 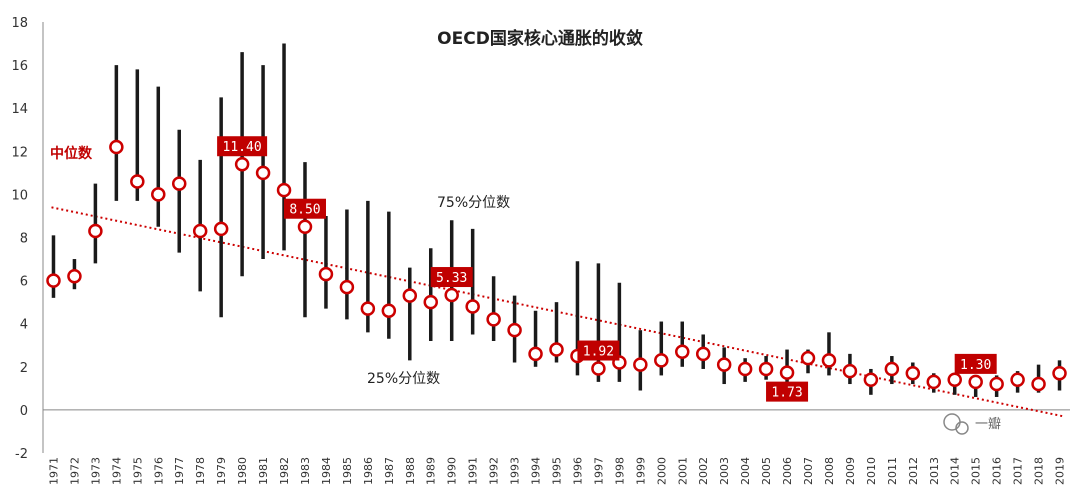 What do you see at coordinates (972, 424) in the screenshot?
I see `watermark: 一瓣` at bounding box center [972, 424].